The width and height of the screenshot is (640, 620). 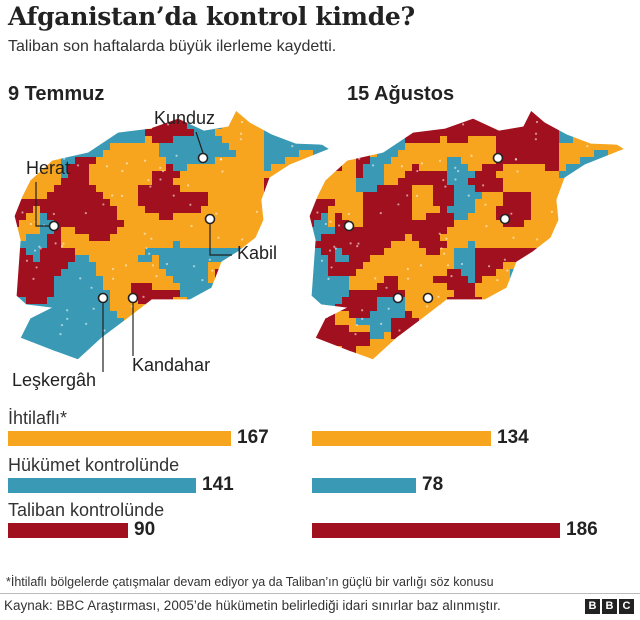 What do you see at coordinates (436, 530) in the screenshot?
I see `bar-taliban-august` at bounding box center [436, 530].